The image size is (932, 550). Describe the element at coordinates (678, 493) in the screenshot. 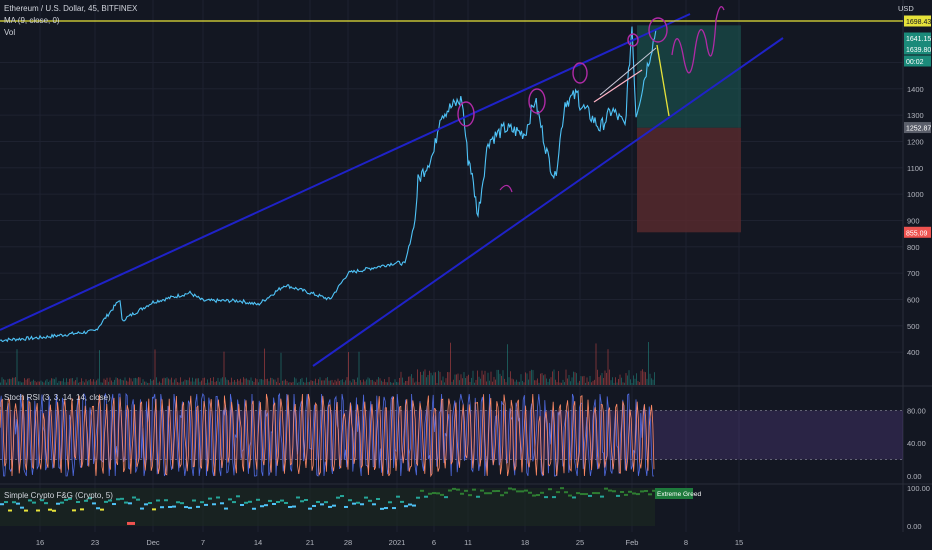

I see `extreme-greed-badge: Extreme Greed` at that location.